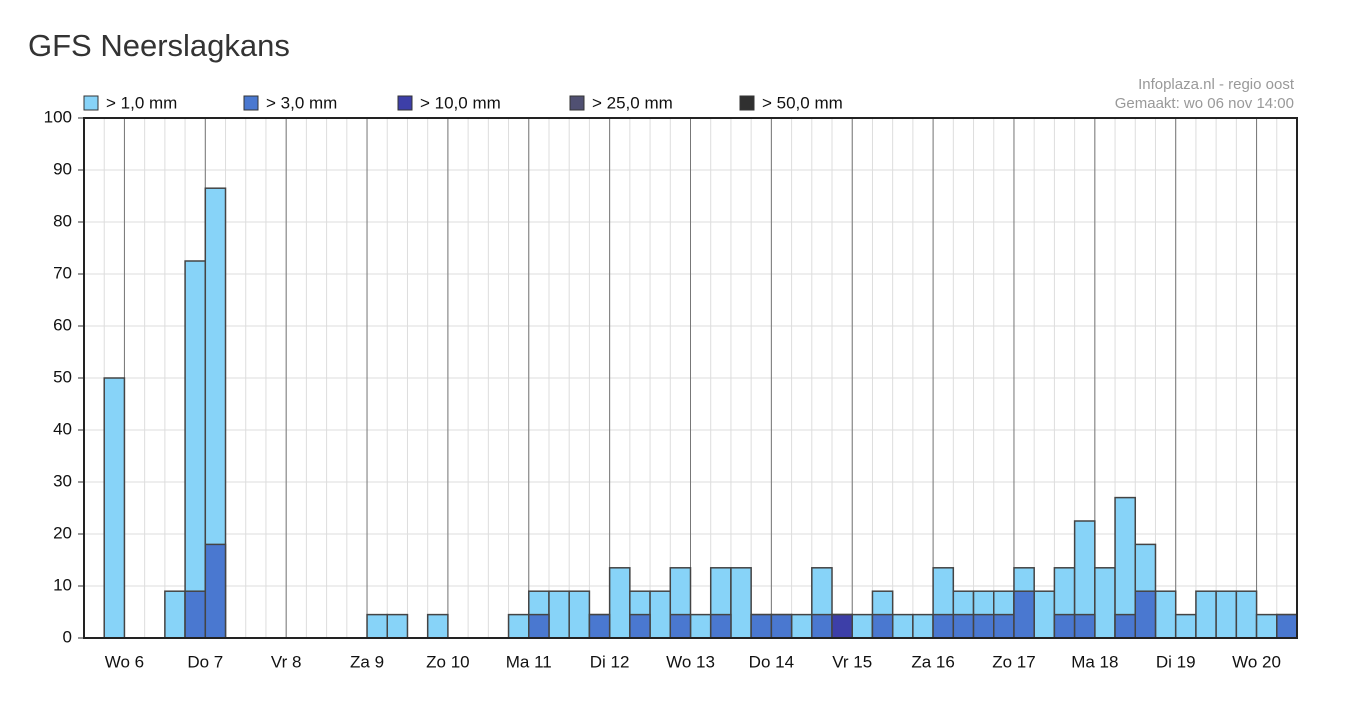 Image resolution: width=1365 pixels, height=714 pixels. What do you see at coordinates (632, 102) in the screenshot?
I see `legend-label: > 25,0 mm` at bounding box center [632, 102].